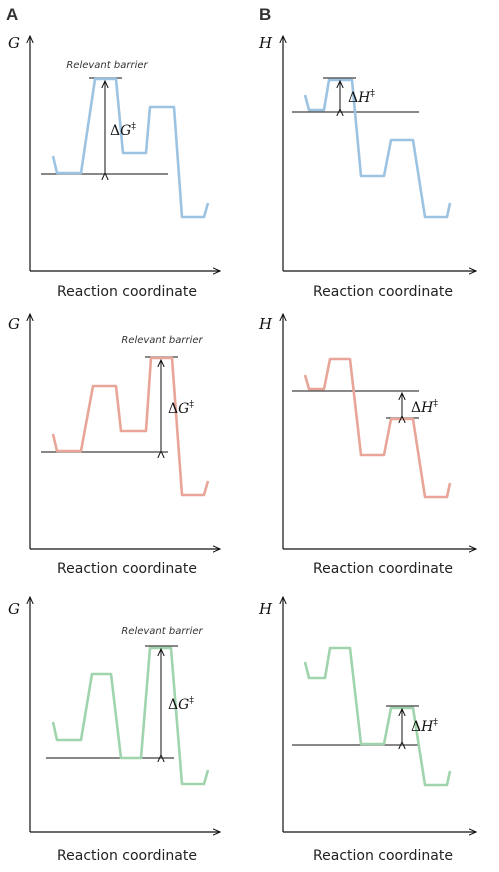  I want to click on panel-b-row1: H Reaction coordinate ΔH‡, so click(367, 167).